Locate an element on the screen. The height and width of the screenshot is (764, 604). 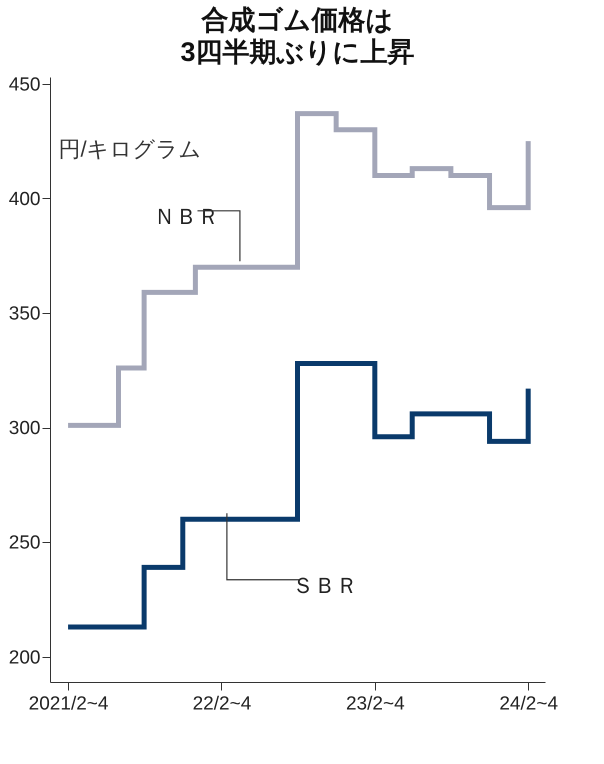
y-tick-label: 250 is located at coordinates (24, 543).